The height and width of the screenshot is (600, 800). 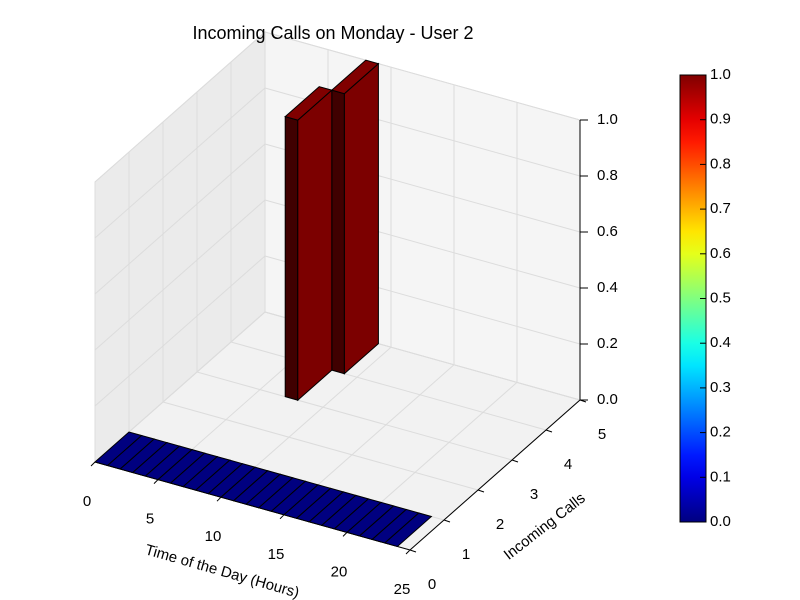 I want to click on z-tick-label: 0.2, so click(x=607, y=343).